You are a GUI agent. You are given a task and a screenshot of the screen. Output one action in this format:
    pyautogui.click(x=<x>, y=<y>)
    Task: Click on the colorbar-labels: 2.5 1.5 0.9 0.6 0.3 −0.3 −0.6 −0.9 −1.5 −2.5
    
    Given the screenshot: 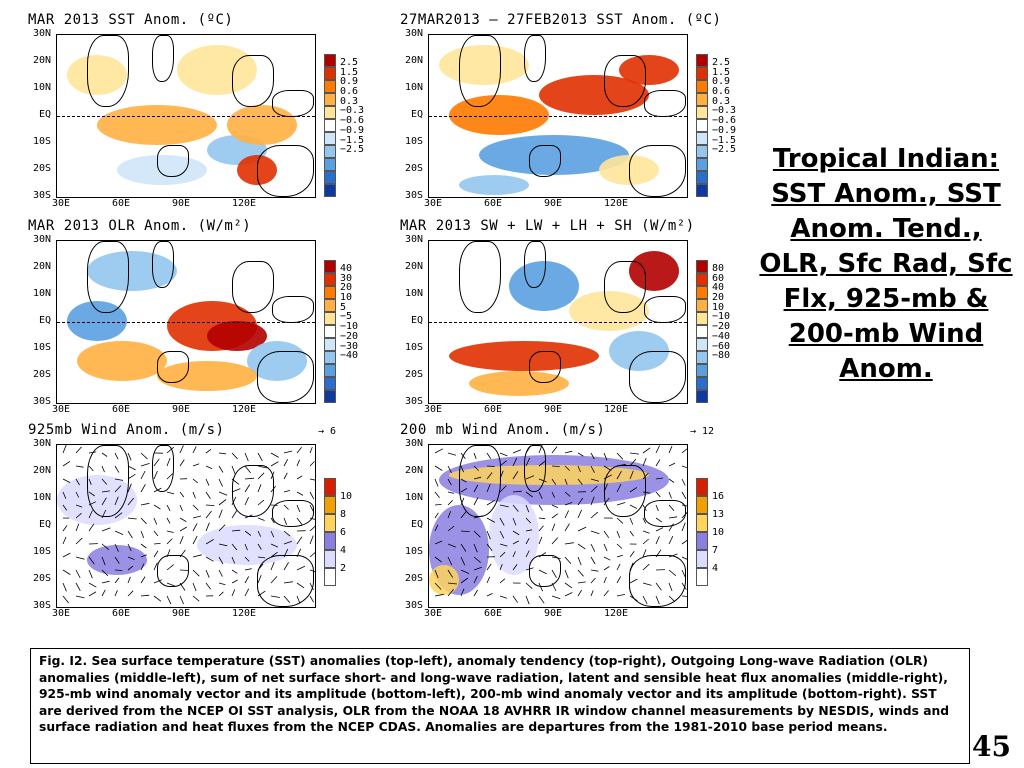 What is the action you would take?
    pyautogui.click(x=724, y=106)
    